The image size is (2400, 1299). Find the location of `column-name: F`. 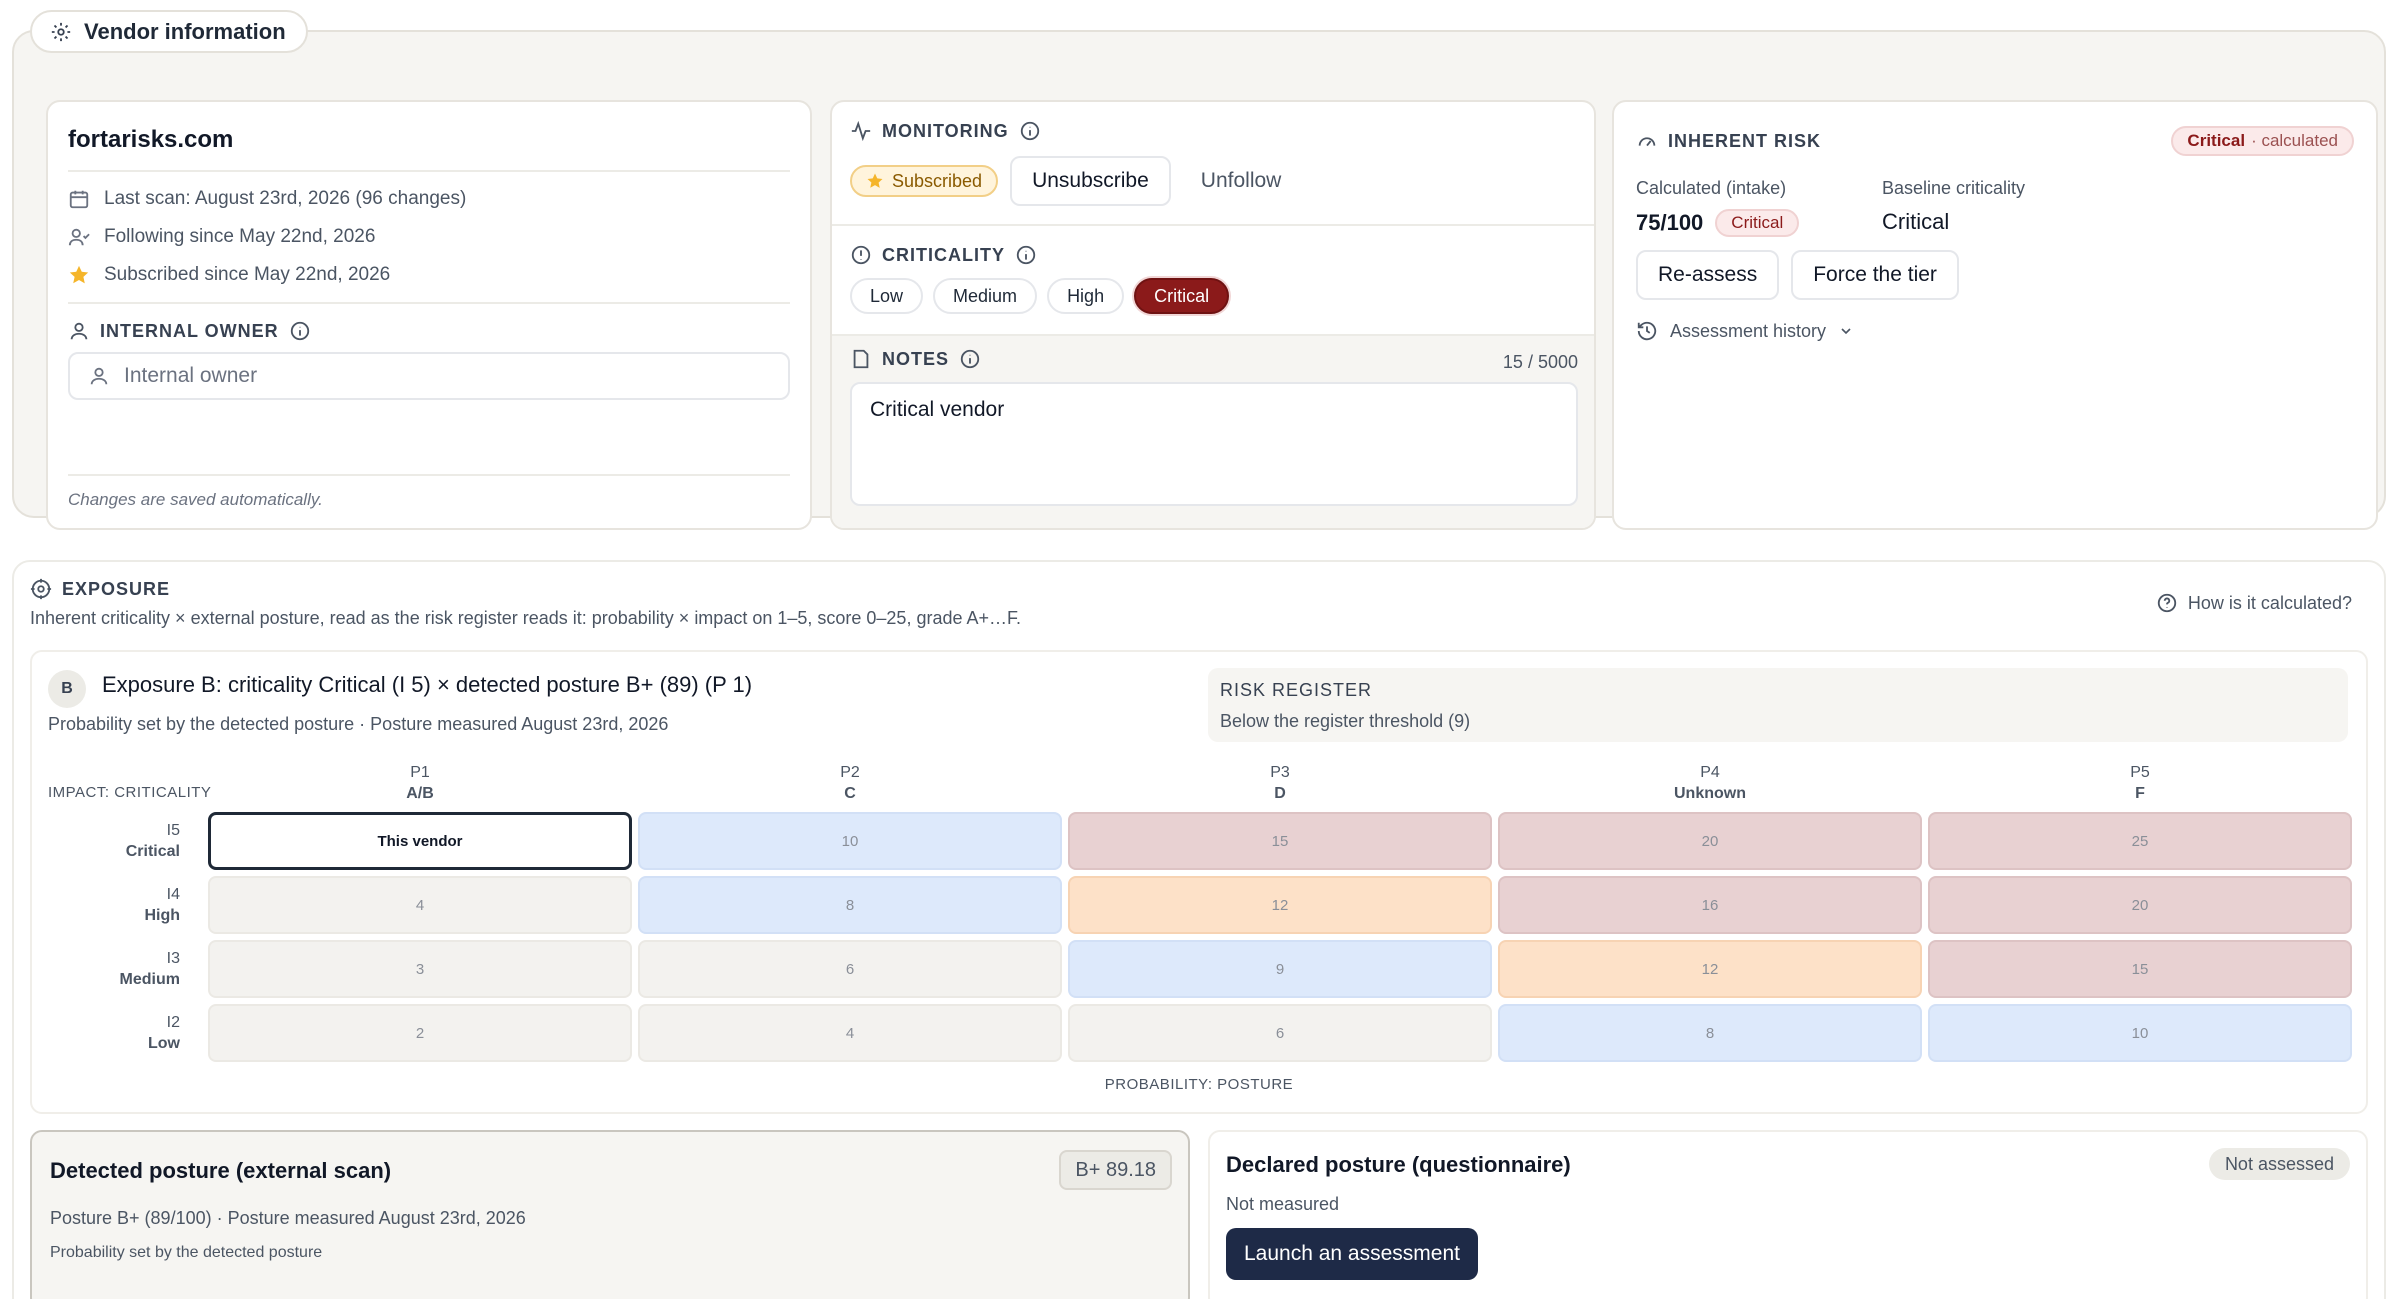

column-name: F is located at coordinates (2140, 793).